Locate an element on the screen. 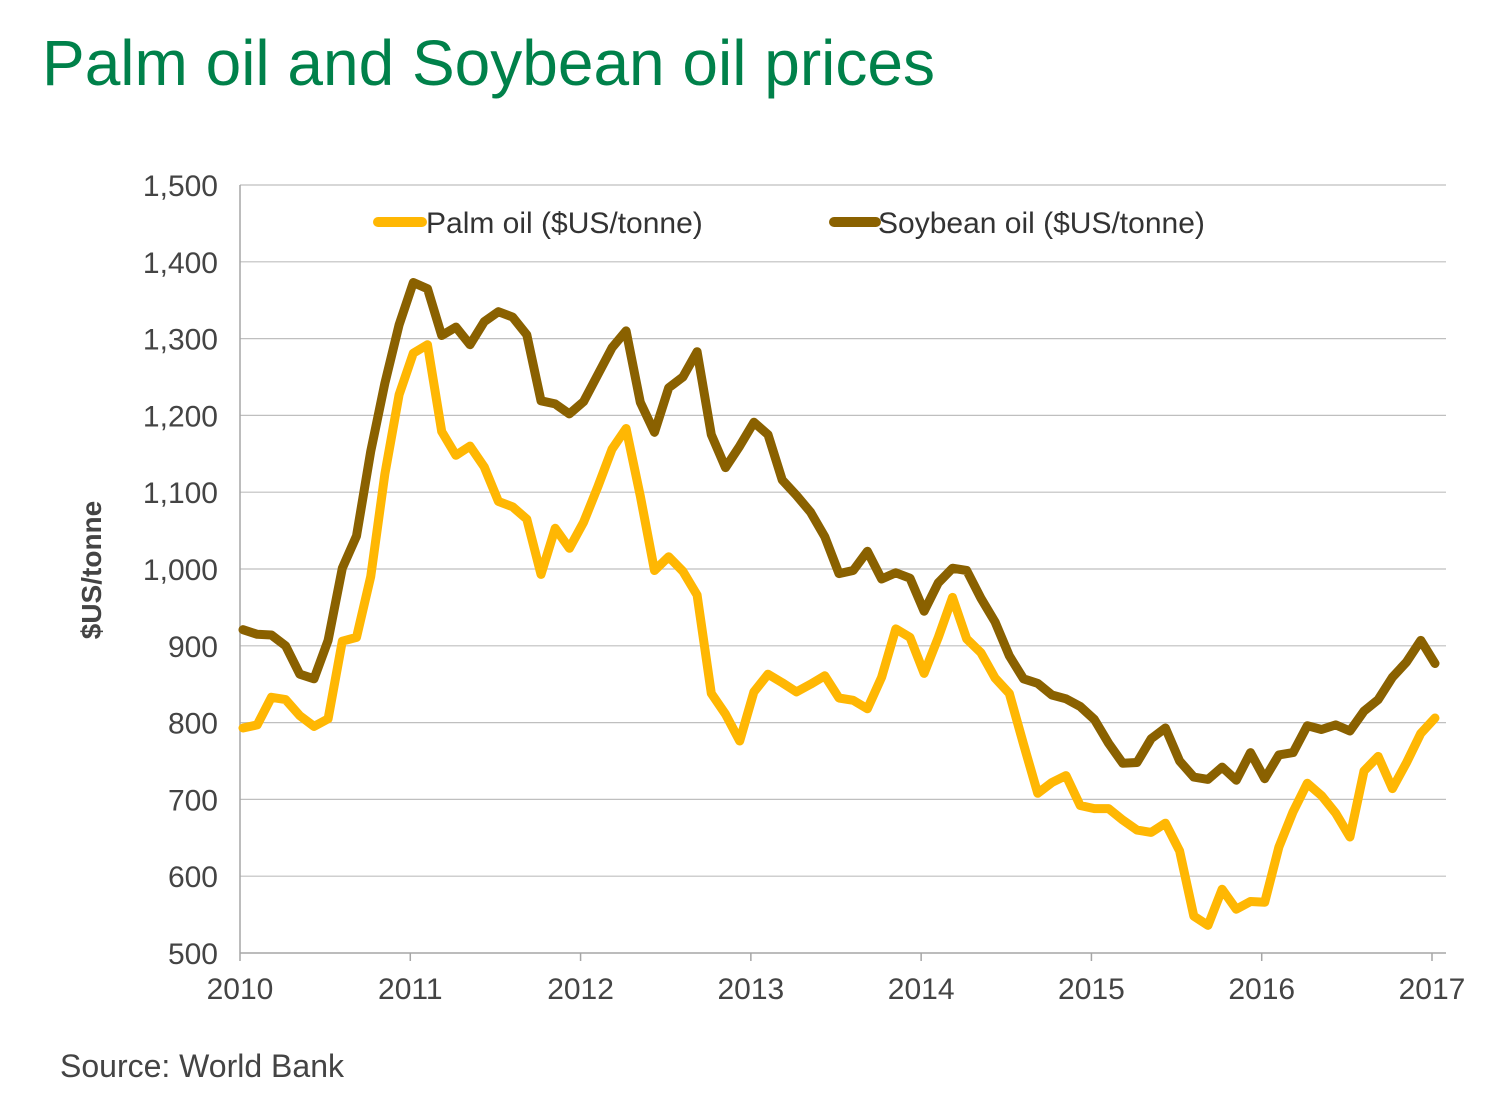  legend-label-palm-oil: Palm oil ($US/tonne) is located at coordinates (564, 223).